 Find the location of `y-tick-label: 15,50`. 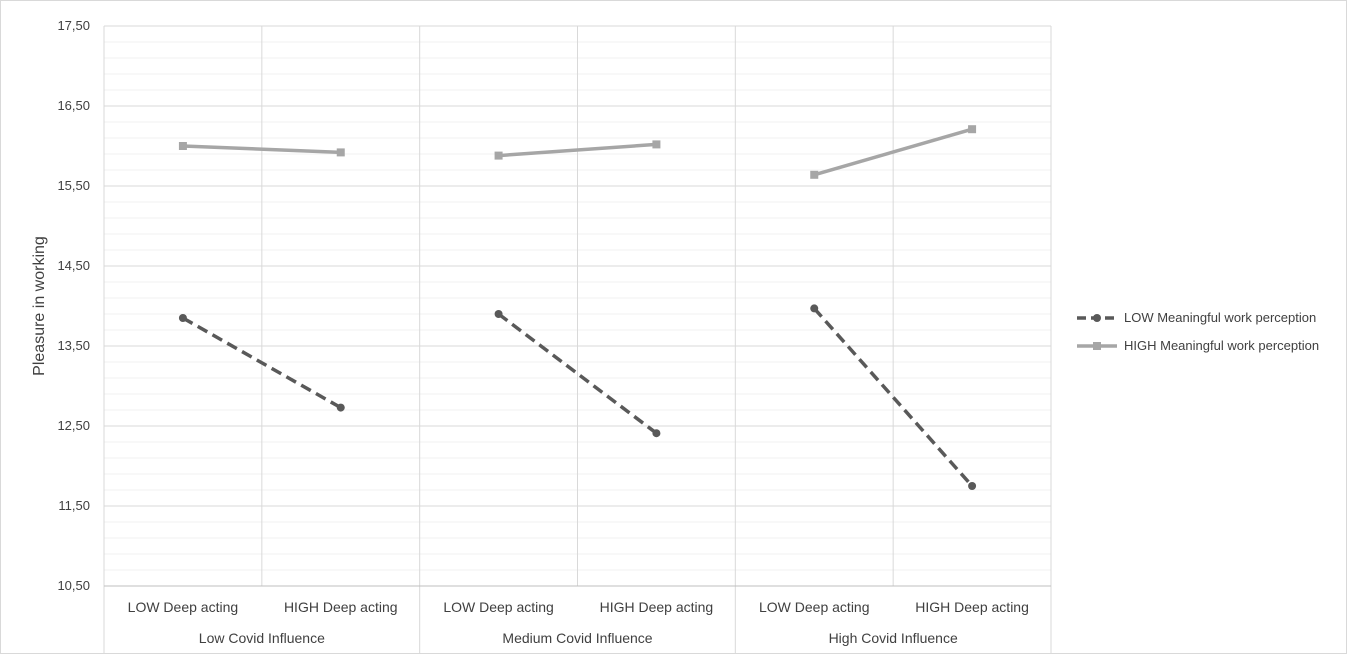

y-tick-label: 15,50 is located at coordinates (73, 185).